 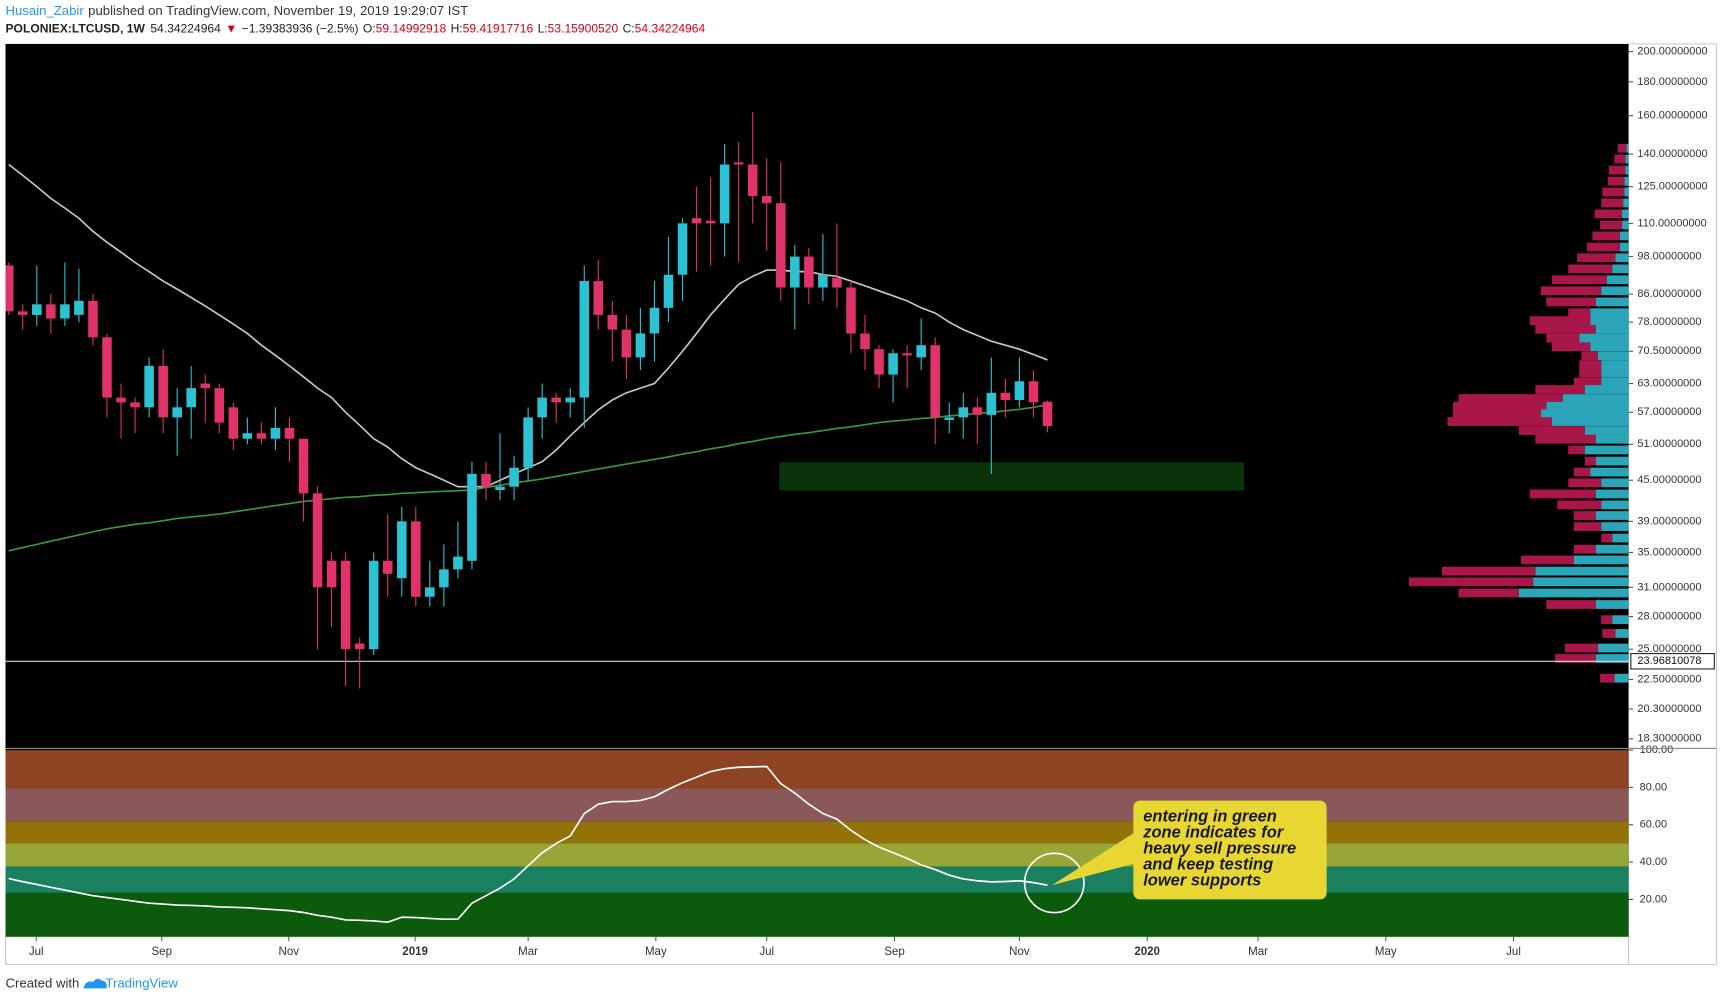 I want to click on x-tick-label: May, so click(x=656, y=952).